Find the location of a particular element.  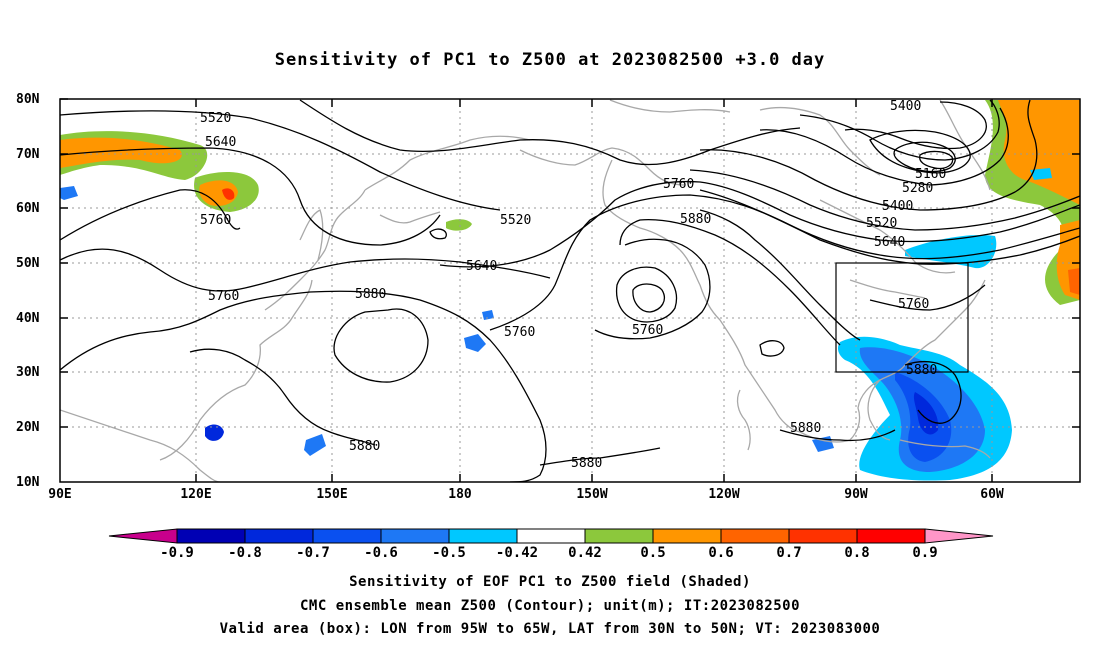

shade-ne-orange is located at coordinates (1039, 152).